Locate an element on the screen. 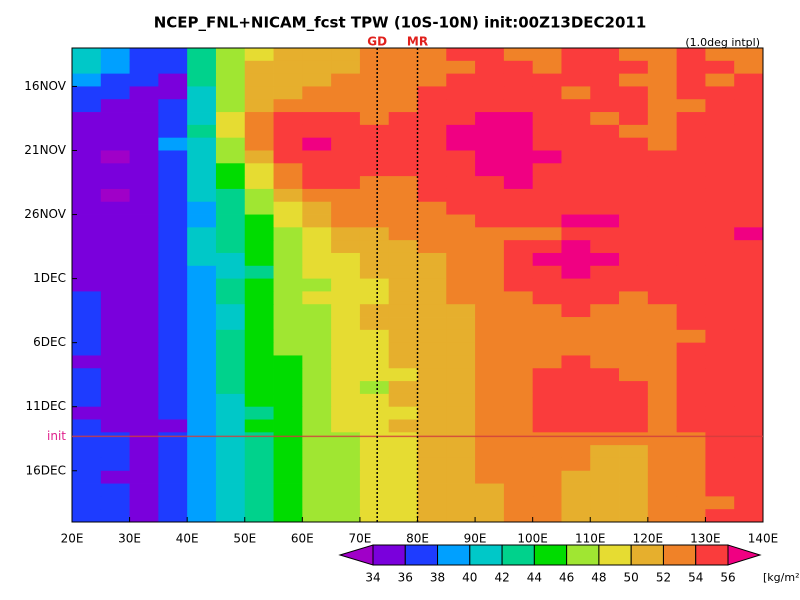  x-tick-label: 110E is located at coordinates (590, 539).